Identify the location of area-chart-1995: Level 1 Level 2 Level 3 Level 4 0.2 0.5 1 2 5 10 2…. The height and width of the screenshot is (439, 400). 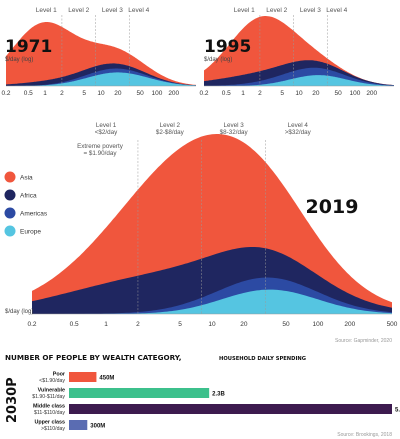
(296, 52).